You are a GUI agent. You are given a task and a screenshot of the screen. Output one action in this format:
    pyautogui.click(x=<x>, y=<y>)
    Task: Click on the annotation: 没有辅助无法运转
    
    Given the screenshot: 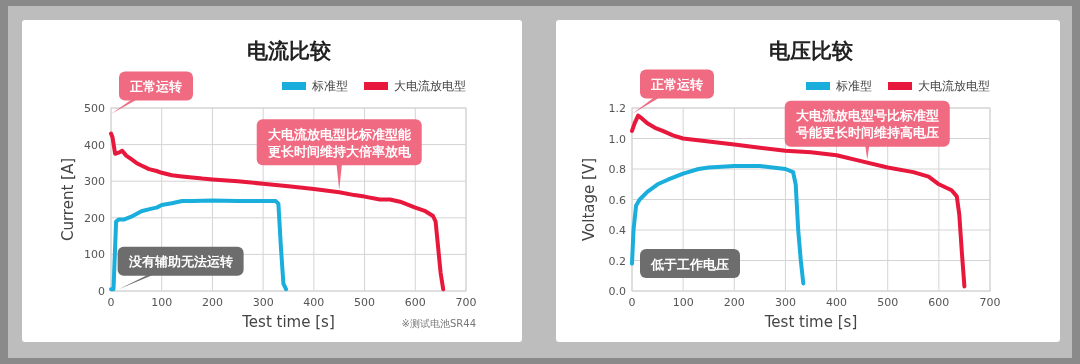 What is the action you would take?
    pyautogui.click(x=180, y=262)
    